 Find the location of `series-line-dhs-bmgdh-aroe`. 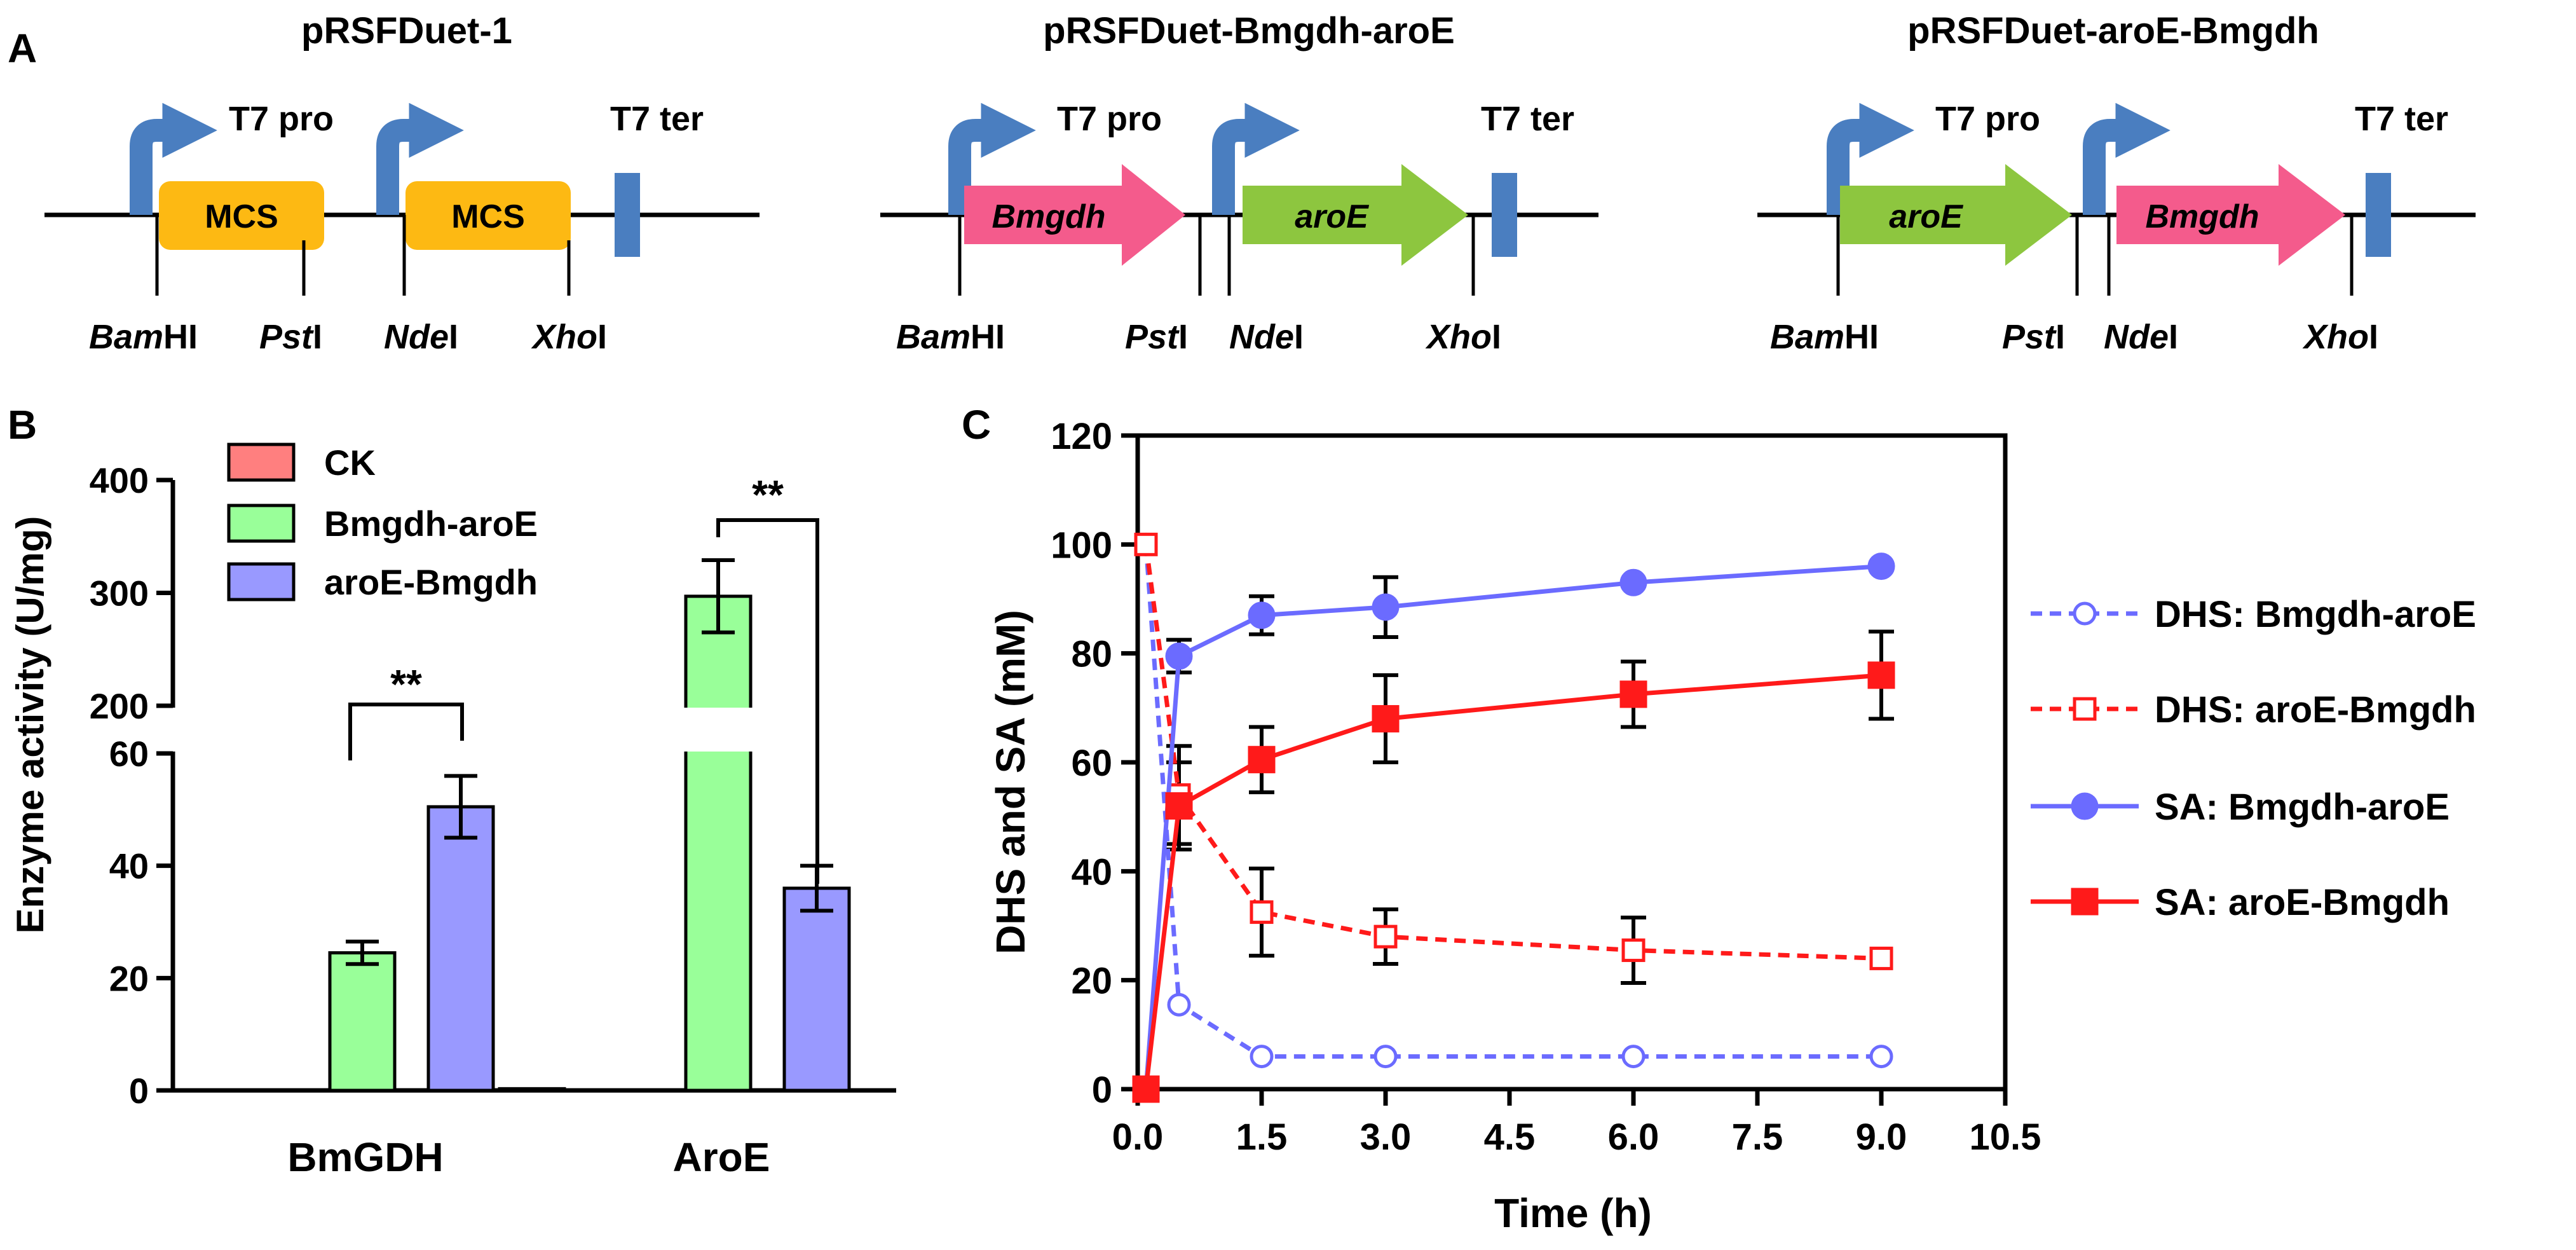

series-line-dhs-bmgdh-aroe is located at coordinates (1512, 801).